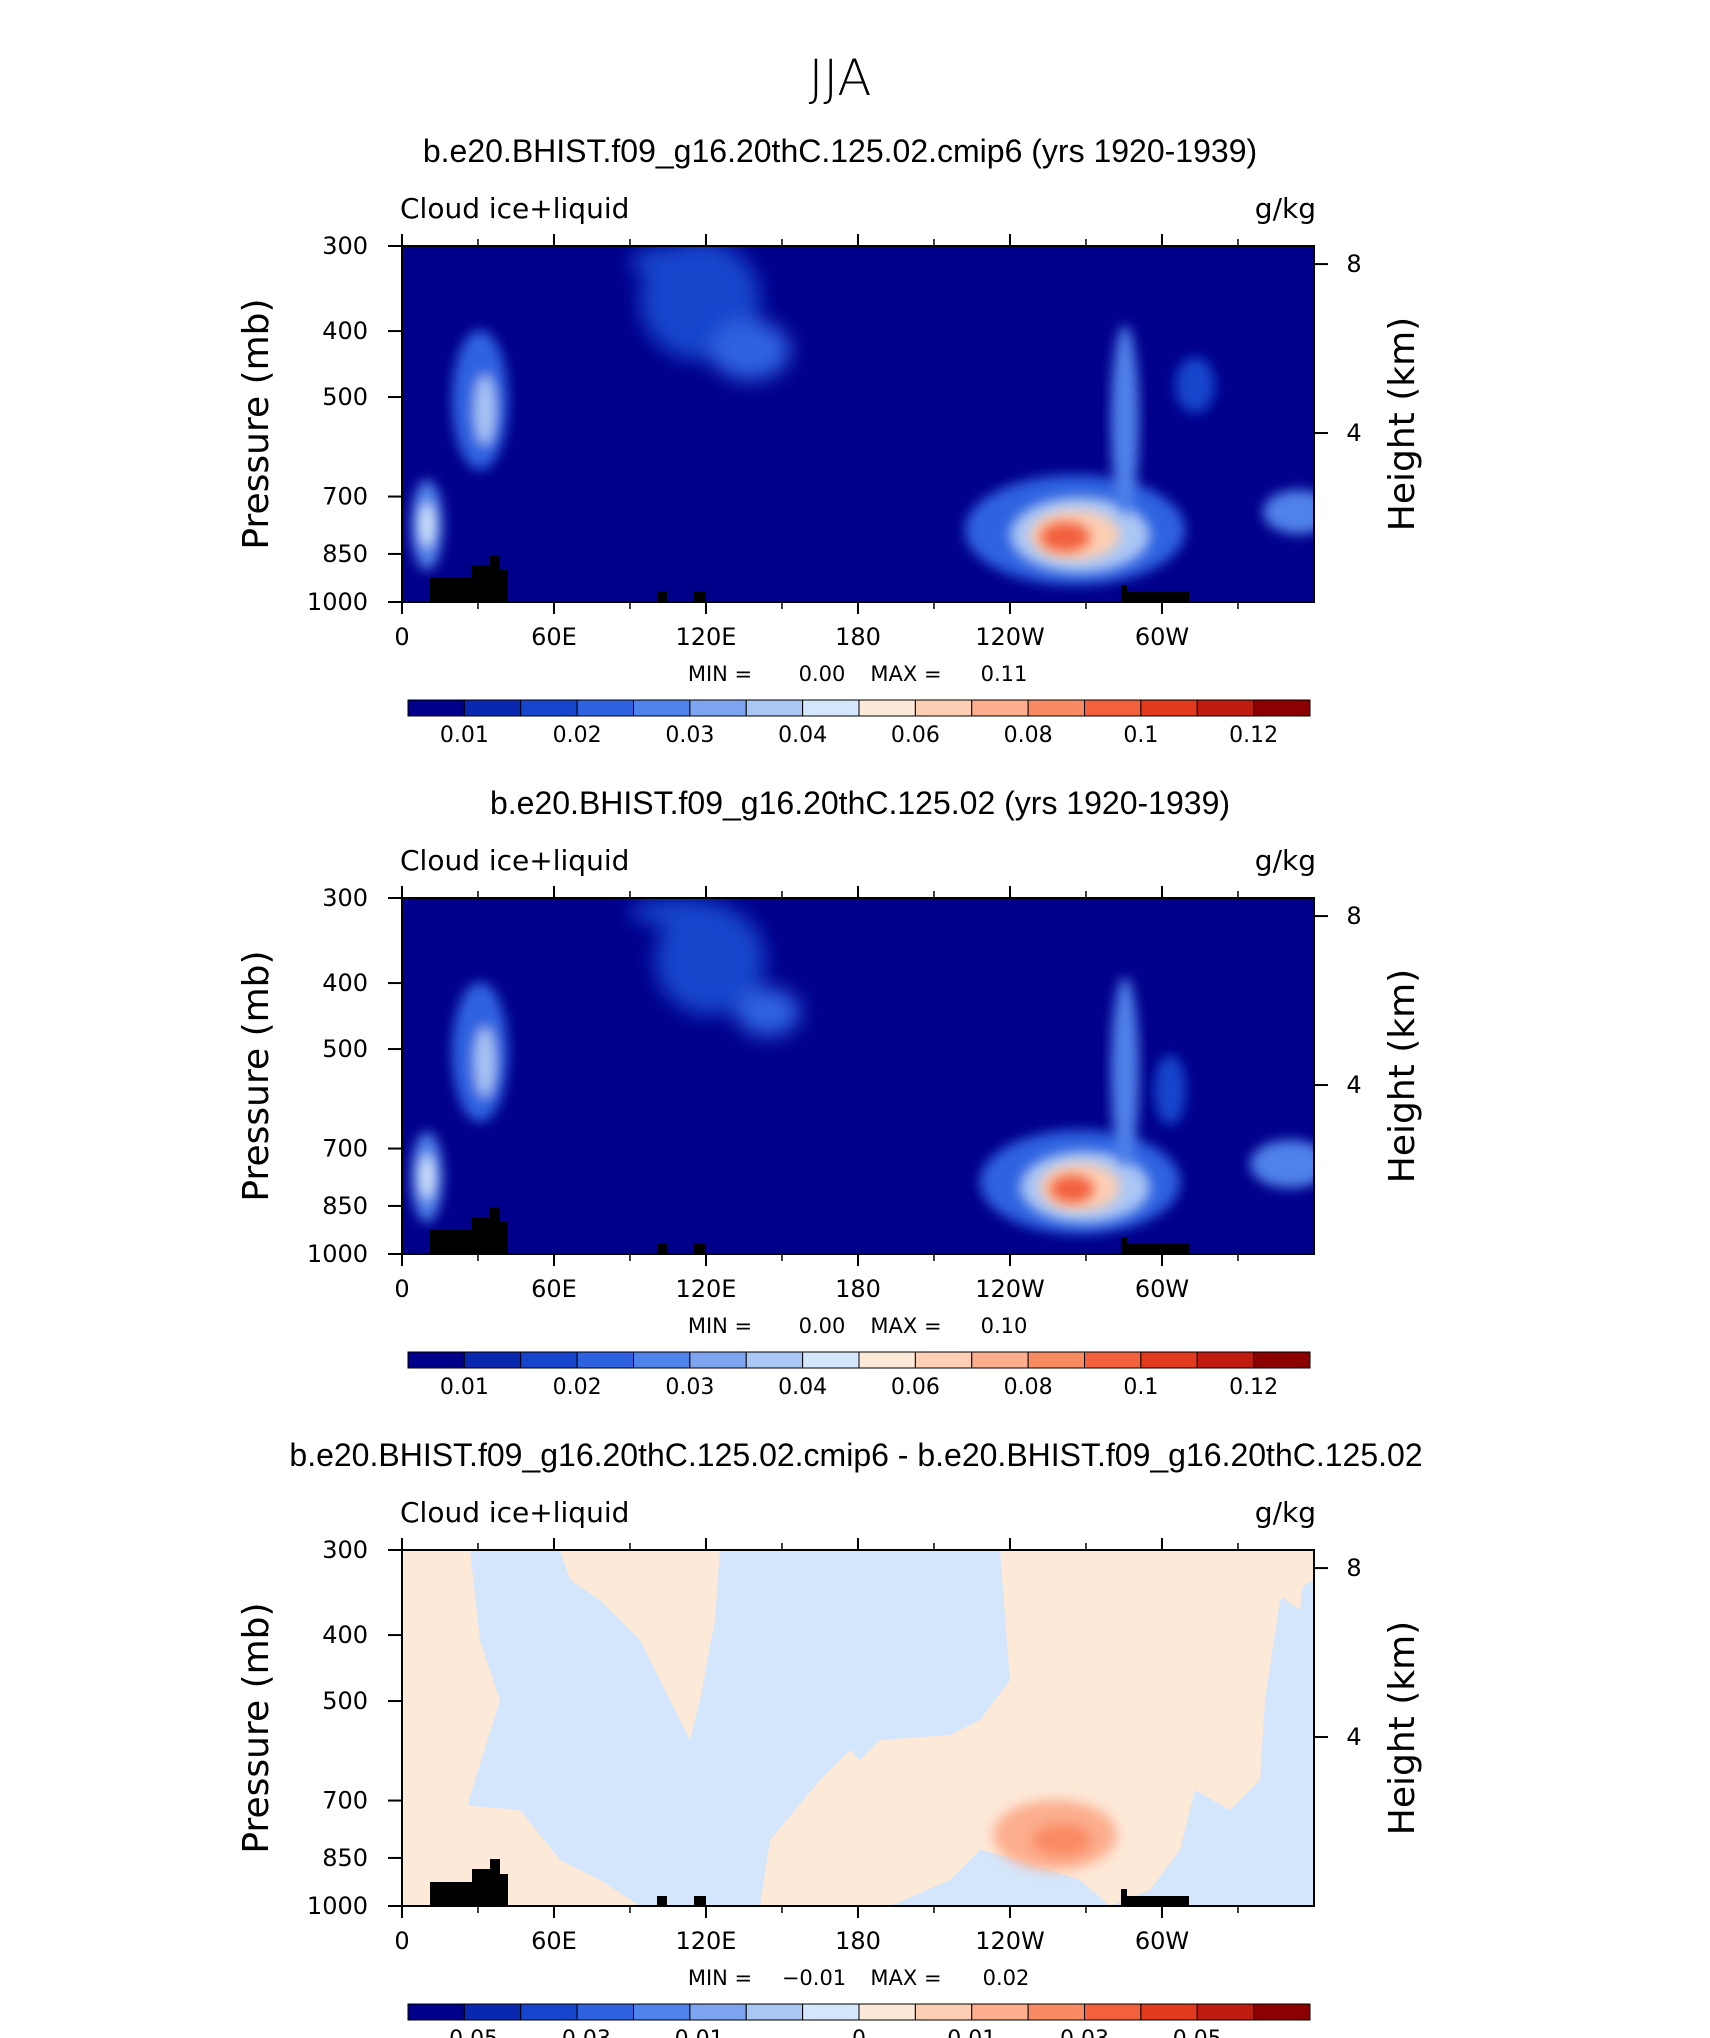 The image size is (1710, 2038). Describe the element at coordinates (514, 208) in the screenshot. I see `panel-1-variable-label: Cloud ice+liquid` at that location.